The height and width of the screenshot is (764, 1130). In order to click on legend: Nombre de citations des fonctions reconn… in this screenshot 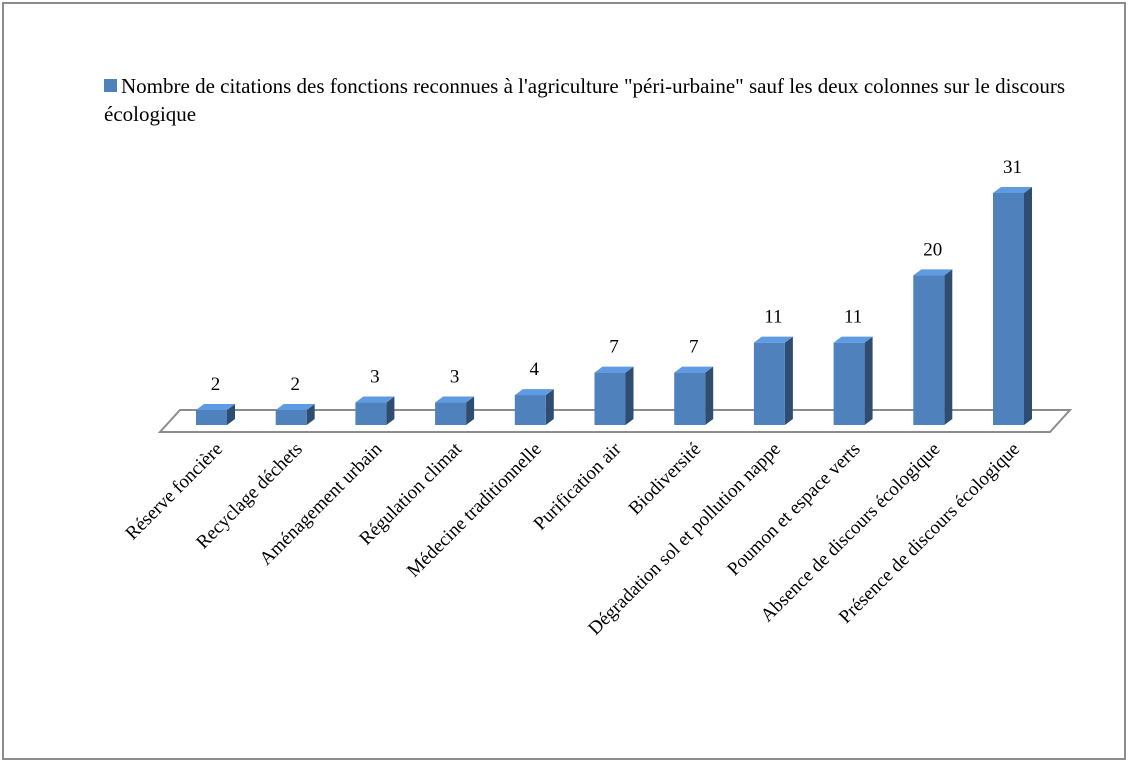, I will do `click(599, 100)`.